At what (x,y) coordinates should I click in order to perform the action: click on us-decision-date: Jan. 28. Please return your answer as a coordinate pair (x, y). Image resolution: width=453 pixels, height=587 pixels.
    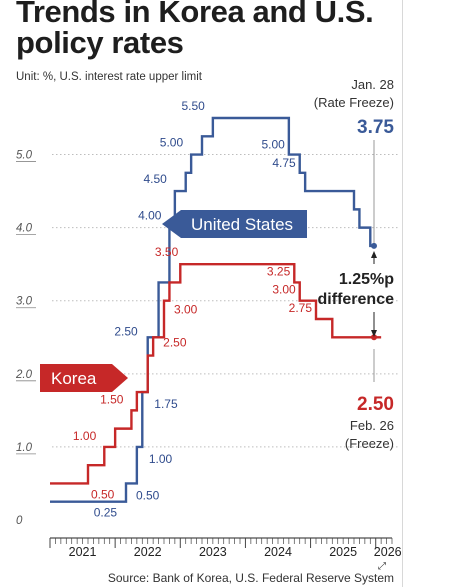
    Looking at the image, I should click on (372, 84).